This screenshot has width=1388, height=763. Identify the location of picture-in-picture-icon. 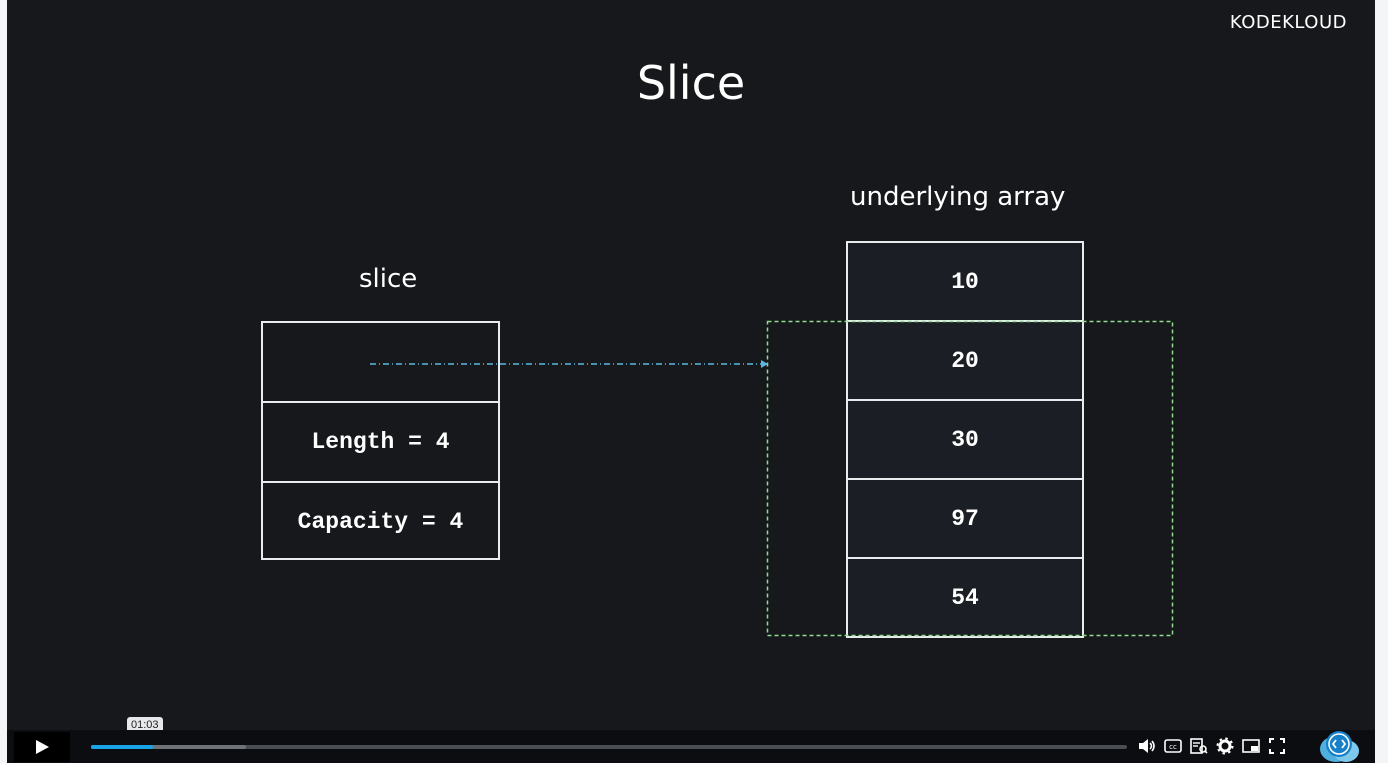
(1251, 746).